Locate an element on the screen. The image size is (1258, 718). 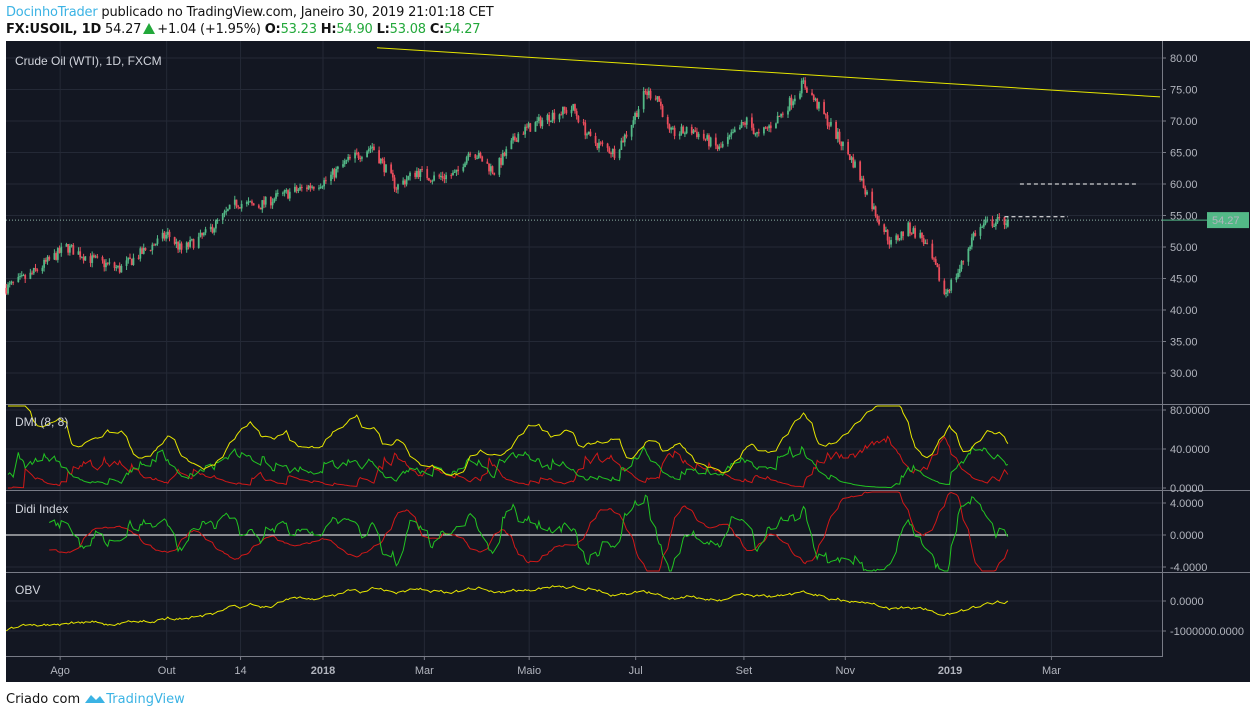
author-link: DocinhoTrader is located at coordinates (52, 12).